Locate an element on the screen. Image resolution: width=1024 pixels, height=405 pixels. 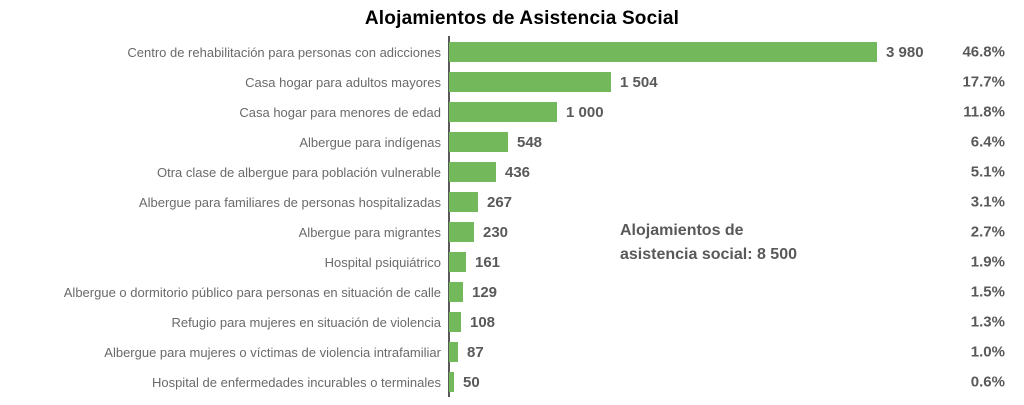
chart-title: Alojamientos de Asistencia Social is located at coordinates (522, 18).